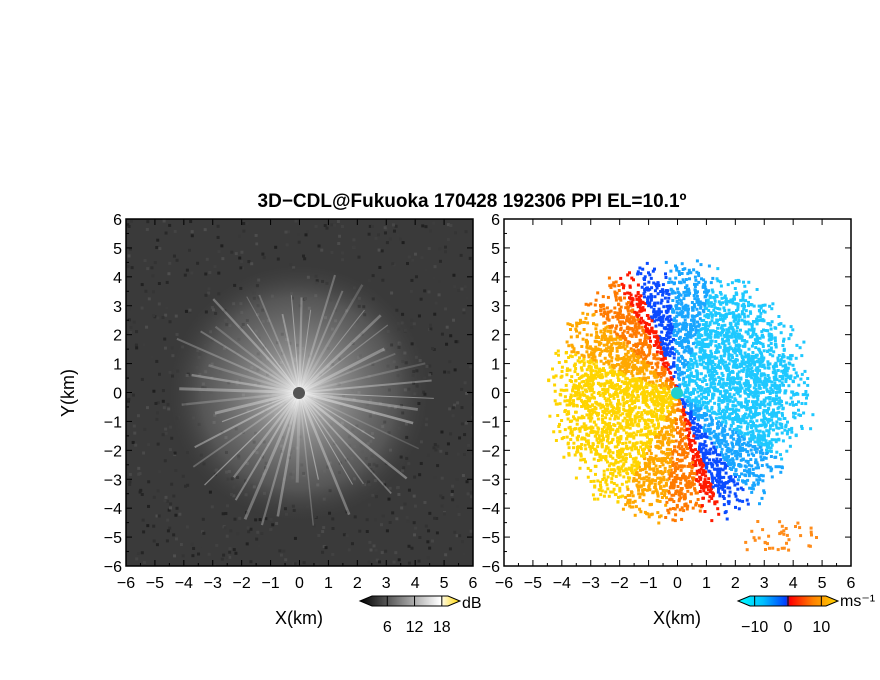  I want to click on left-y-tick-label: −6, so click(113, 567).